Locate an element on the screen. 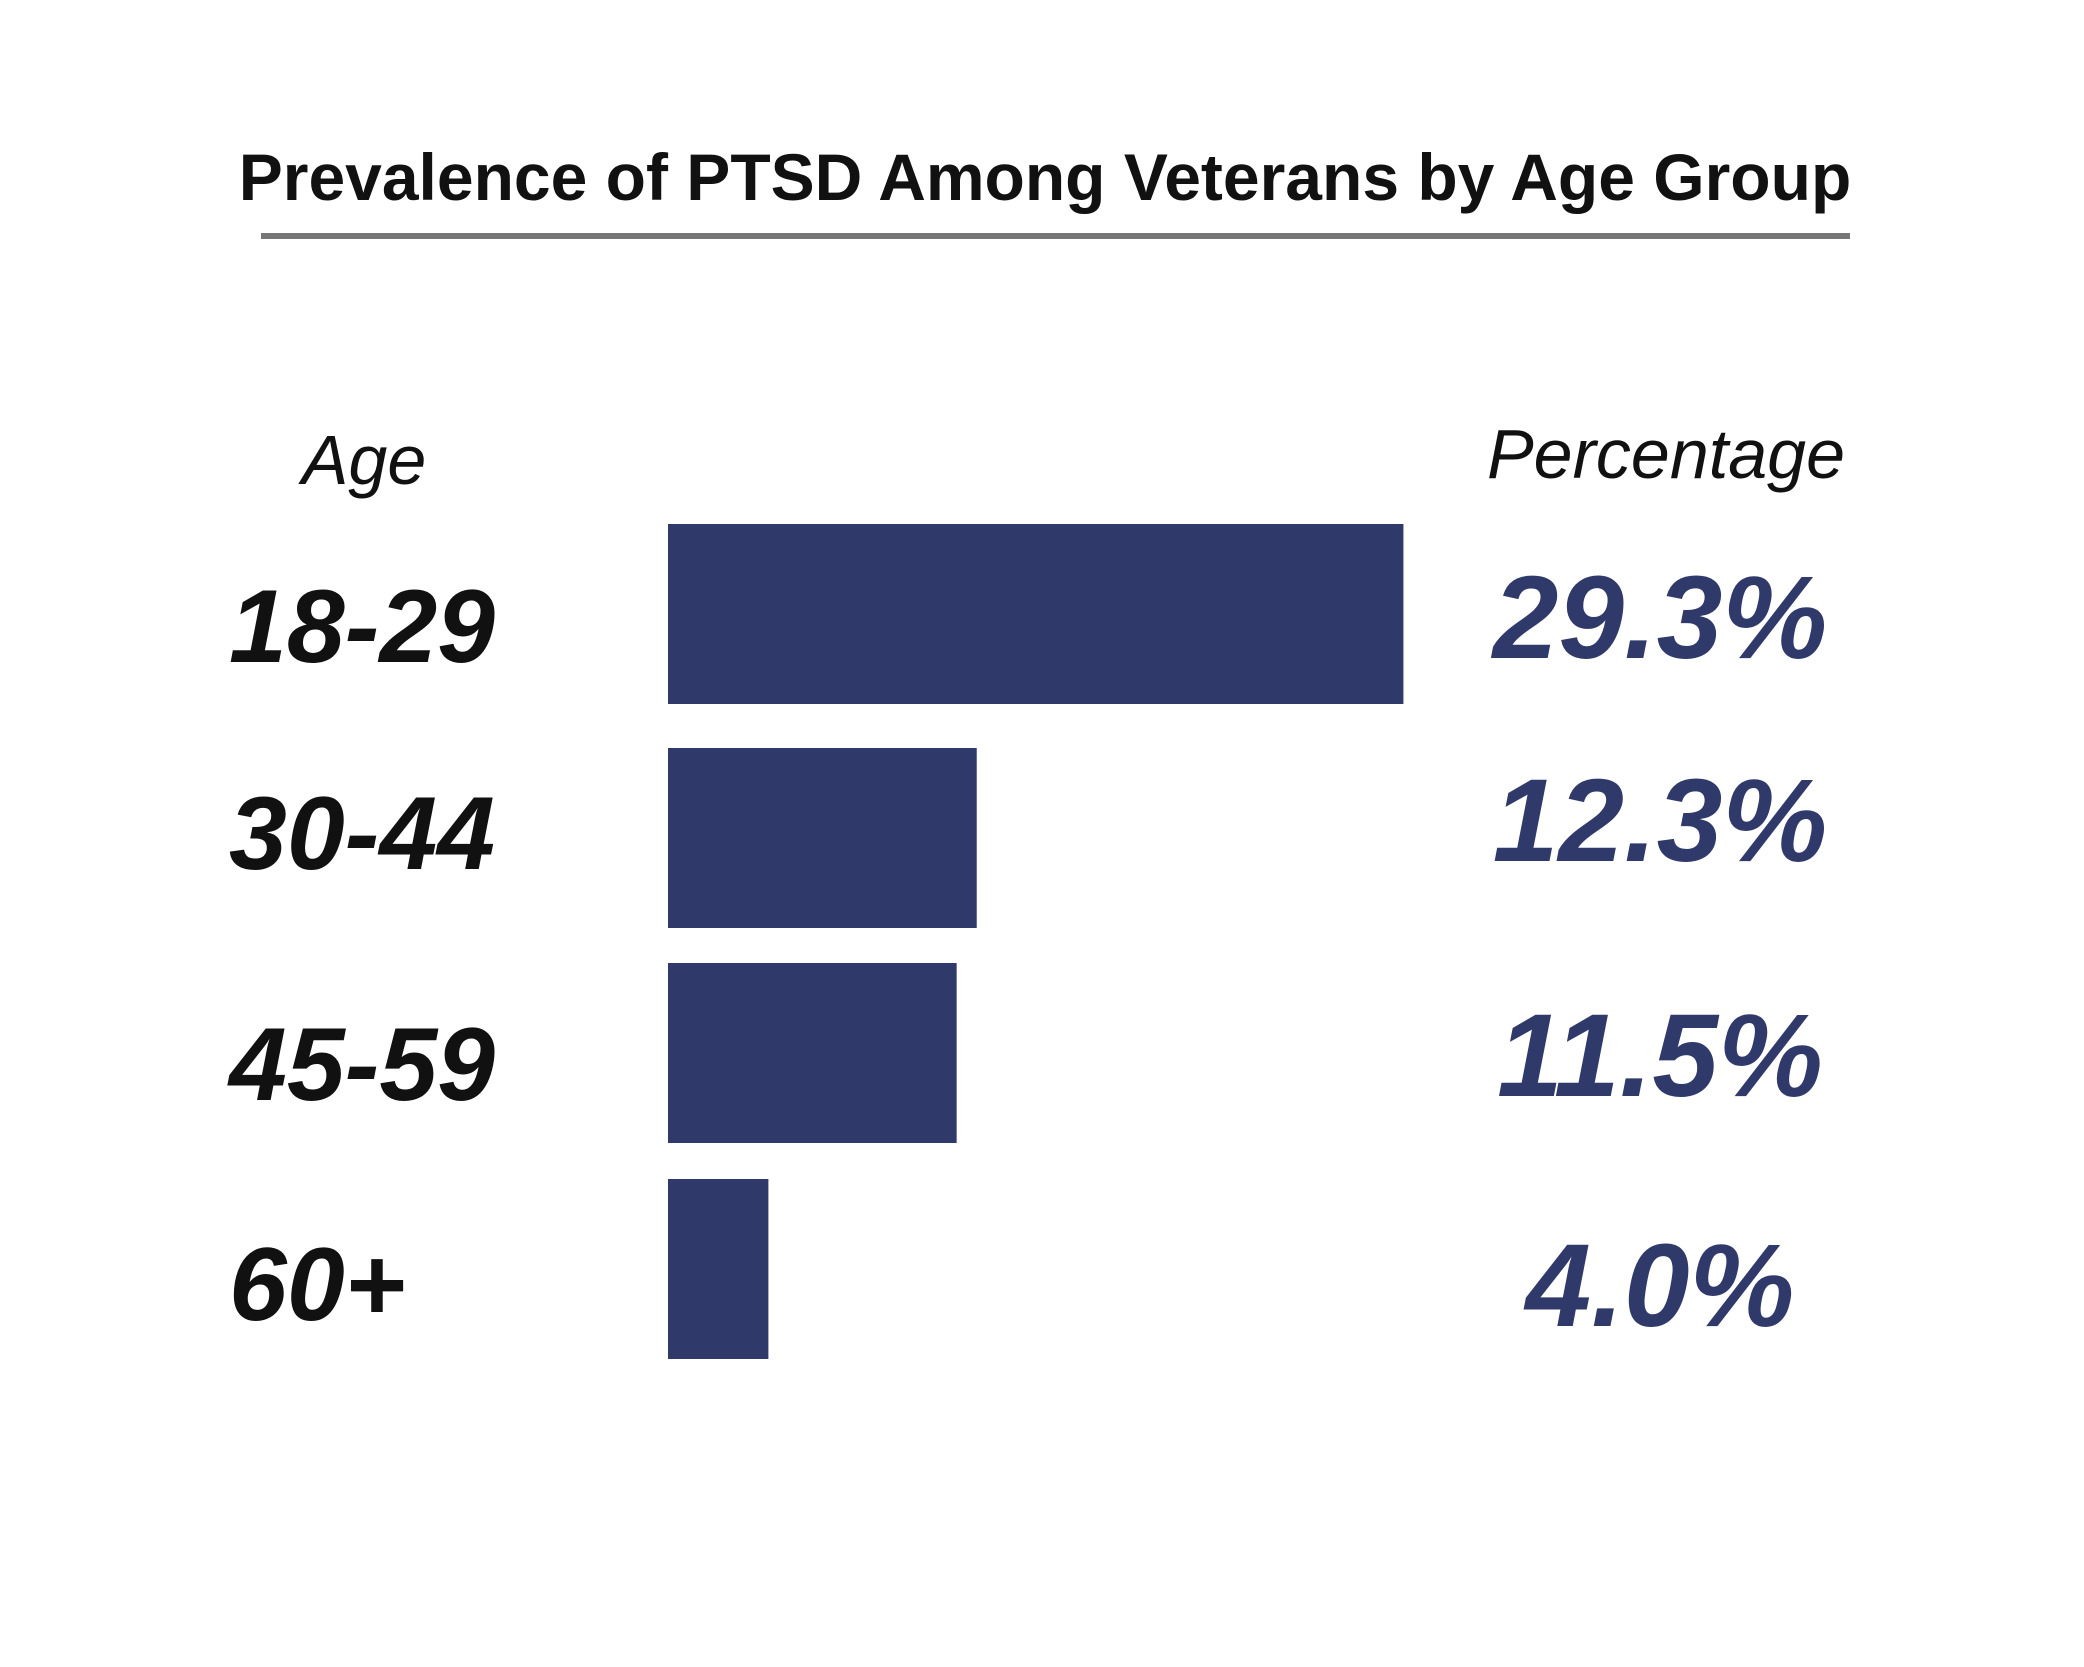  category-label: 45-59 is located at coordinates (361, 1065).